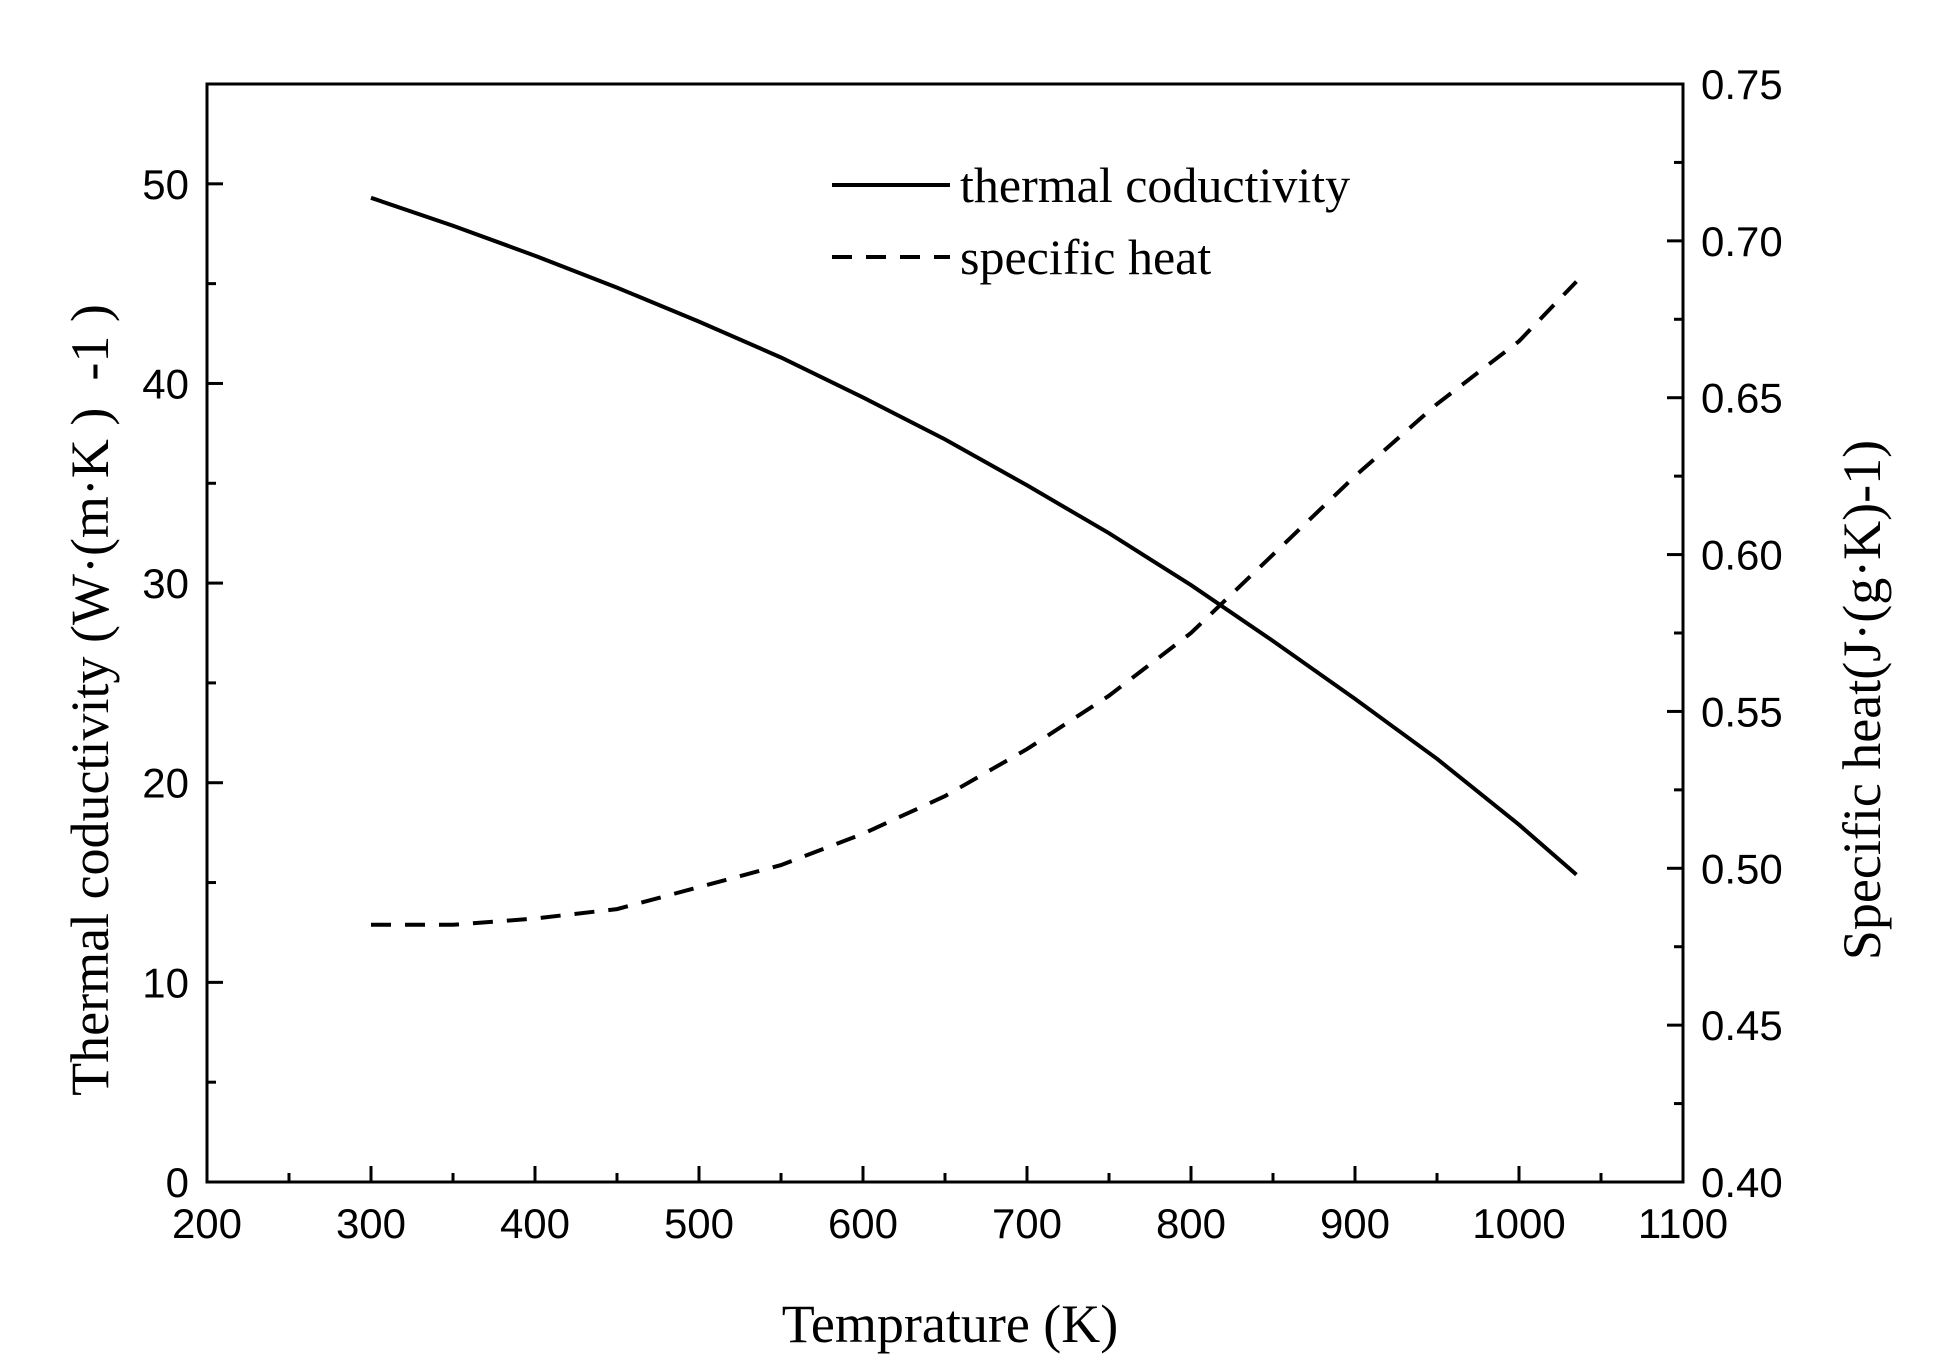 The width and height of the screenshot is (1938, 1370). What do you see at coordinates (699, 1223) in the screenshot?
I see `x-tick-label: 500` at bounding box center [699, 1223].